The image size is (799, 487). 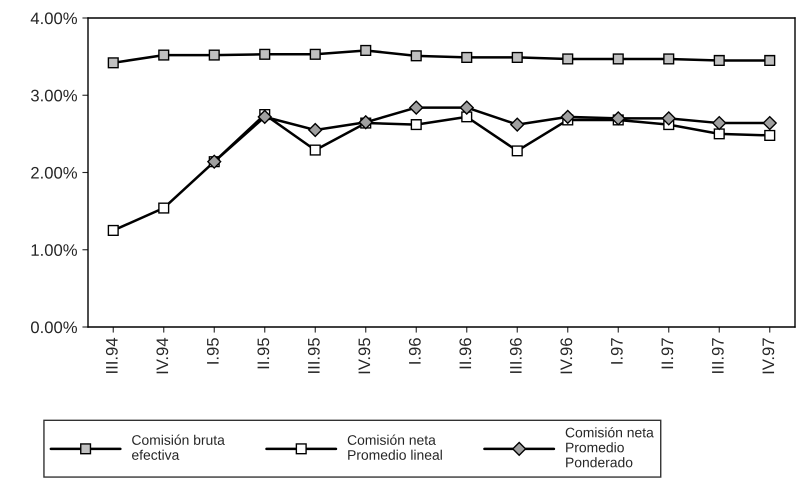 What do you see at coordinates (53, 327) in the screenshot?
I see `y-tick-label: 0.00%` at bounding box center [53, 327].